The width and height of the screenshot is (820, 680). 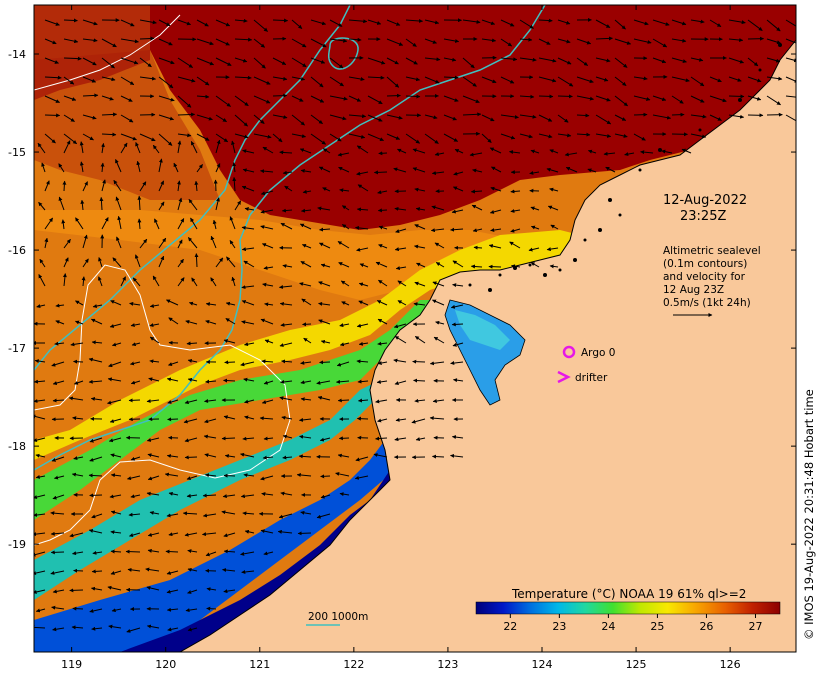 I want to click on bathymetry-island-contour, so click(x=343, y=53).